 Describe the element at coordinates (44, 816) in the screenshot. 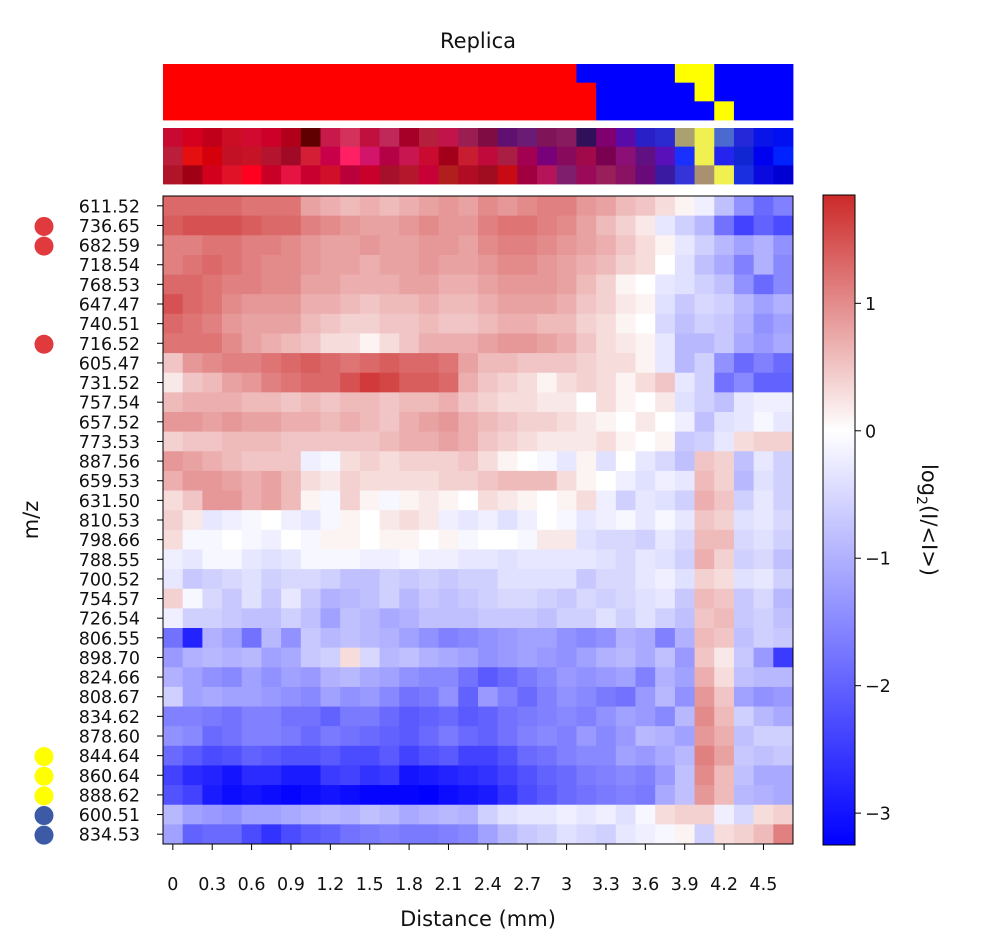

I see `row-marker` at that location.